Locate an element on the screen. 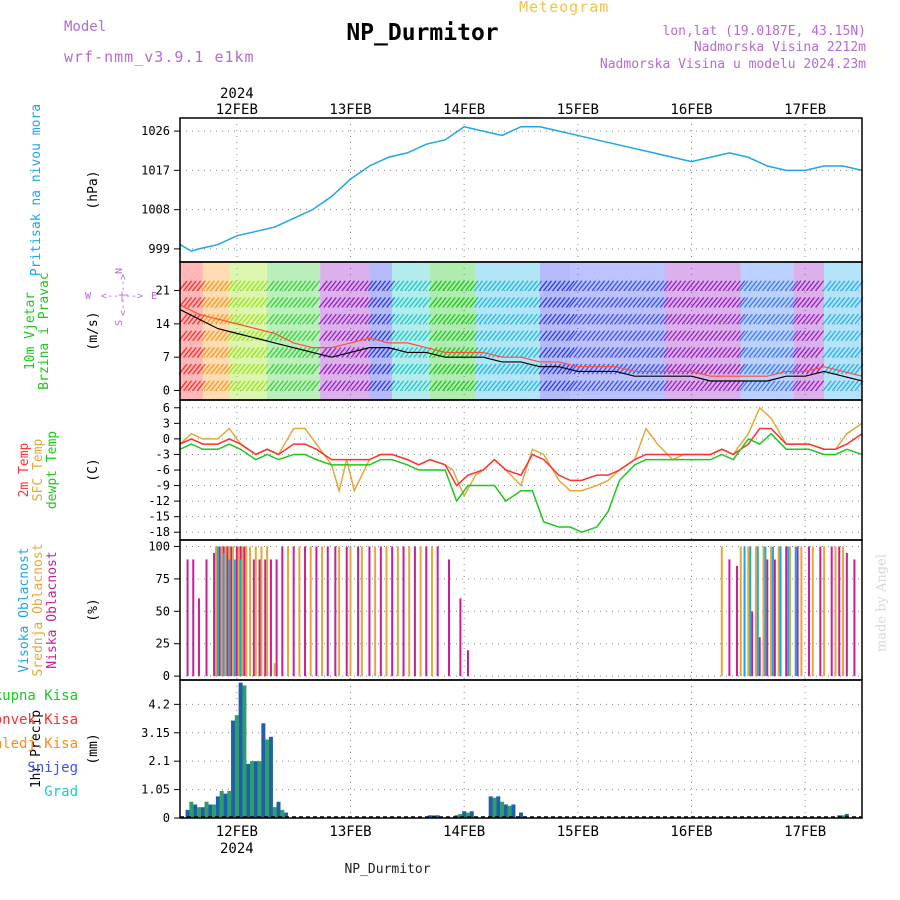  y-tick-label: 75 is located at coordinates (163, 579).